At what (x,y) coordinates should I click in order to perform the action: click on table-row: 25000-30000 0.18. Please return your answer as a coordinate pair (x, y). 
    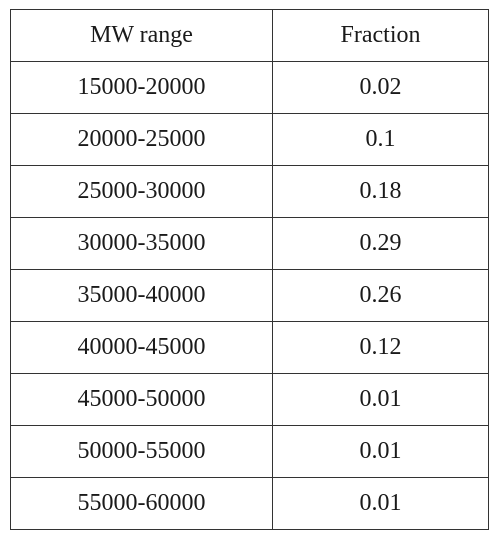
    Looking at the image, I should click on (249, 191).